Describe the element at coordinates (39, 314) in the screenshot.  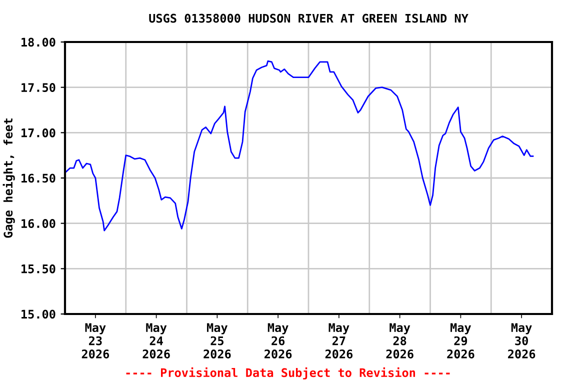
I see `y-tick-label: 15.00` at that location.